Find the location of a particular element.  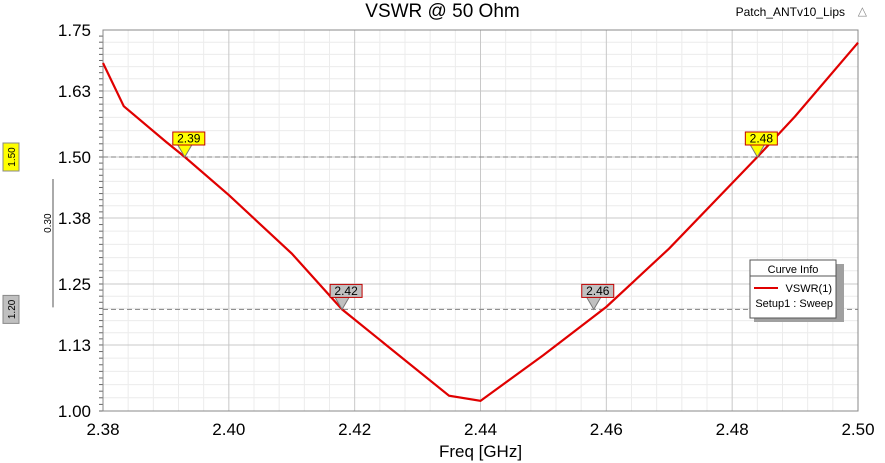

x-axis-label: Freq [GHz] is located at coordinates (480, 451).